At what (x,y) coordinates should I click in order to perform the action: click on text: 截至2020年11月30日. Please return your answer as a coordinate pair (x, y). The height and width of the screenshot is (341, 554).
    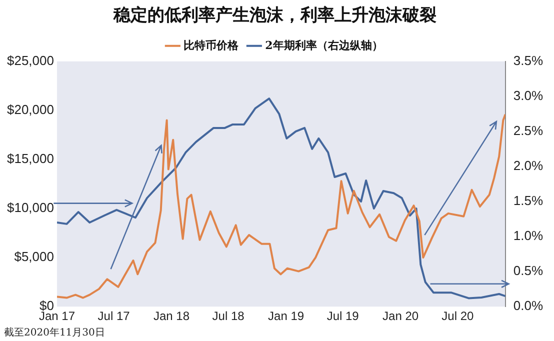
    Looking at the image, I should click on (54, 332).